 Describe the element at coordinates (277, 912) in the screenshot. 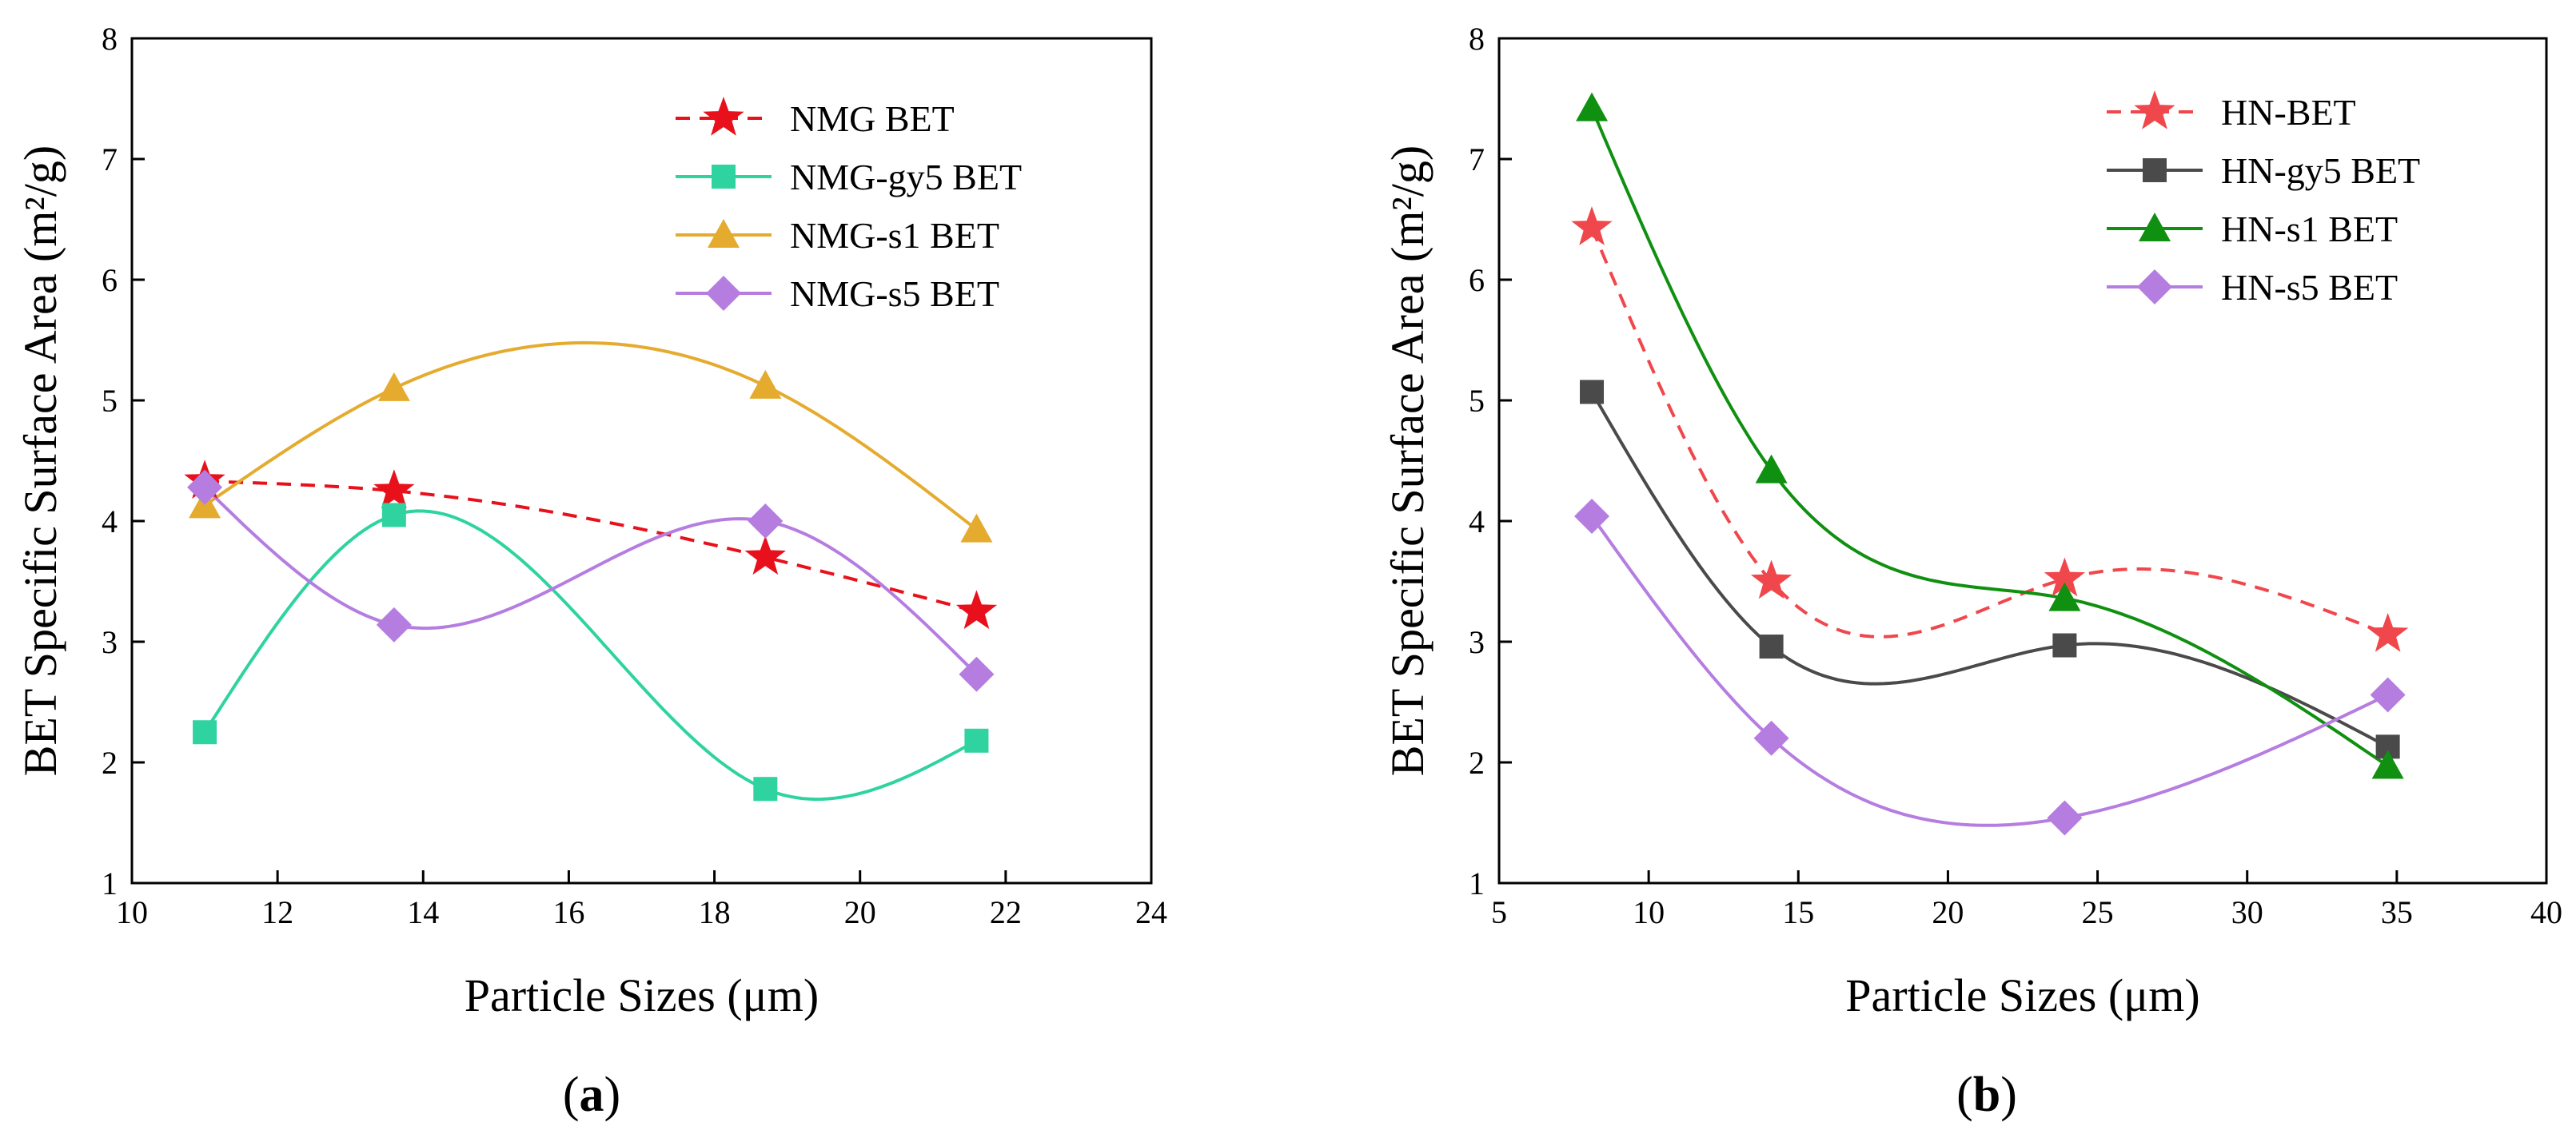

I see `x-tick-label: 12` at that location.